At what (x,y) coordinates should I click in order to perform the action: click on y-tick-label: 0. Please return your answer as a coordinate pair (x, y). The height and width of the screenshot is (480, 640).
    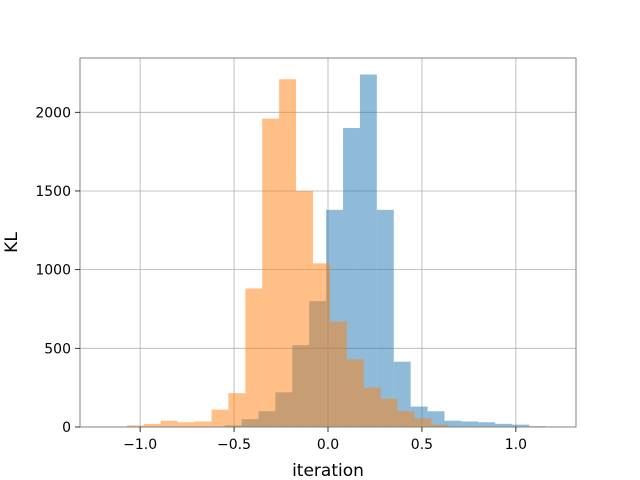
    Looking at the image, I should click on (66, 428).